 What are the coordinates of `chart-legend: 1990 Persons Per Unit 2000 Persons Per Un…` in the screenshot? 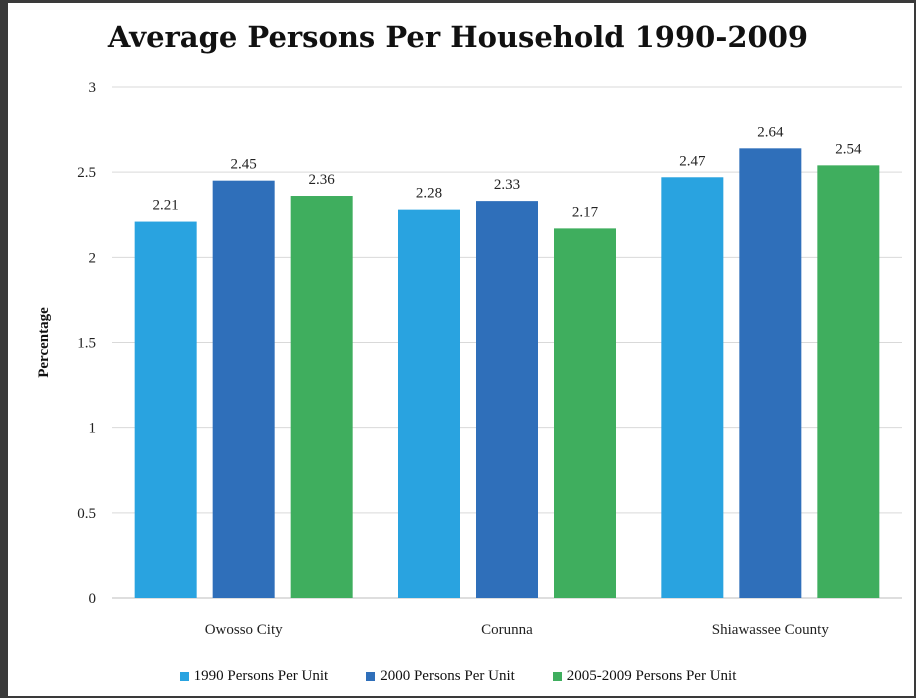 It's located at (458, 676).